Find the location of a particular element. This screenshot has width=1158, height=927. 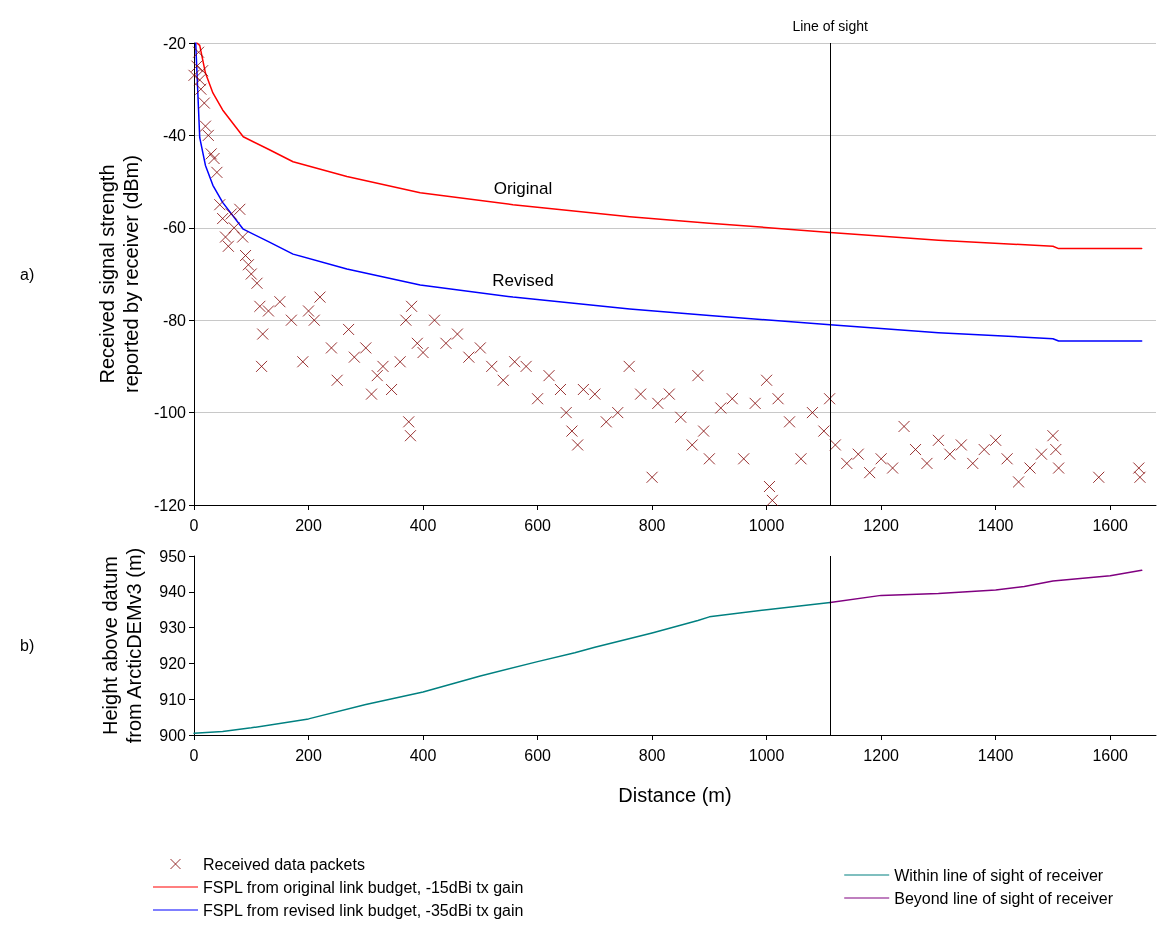

legend-label: Received data packets is located at coordinates (284, 864).